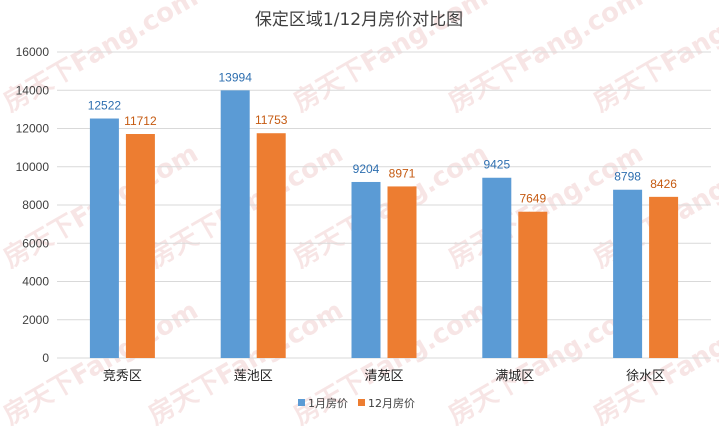 The width and height of the screenshot is (719, 427). Describe the element at coordinates (663, 184) in the screenshot. I see `data-label: 8426` at that location.